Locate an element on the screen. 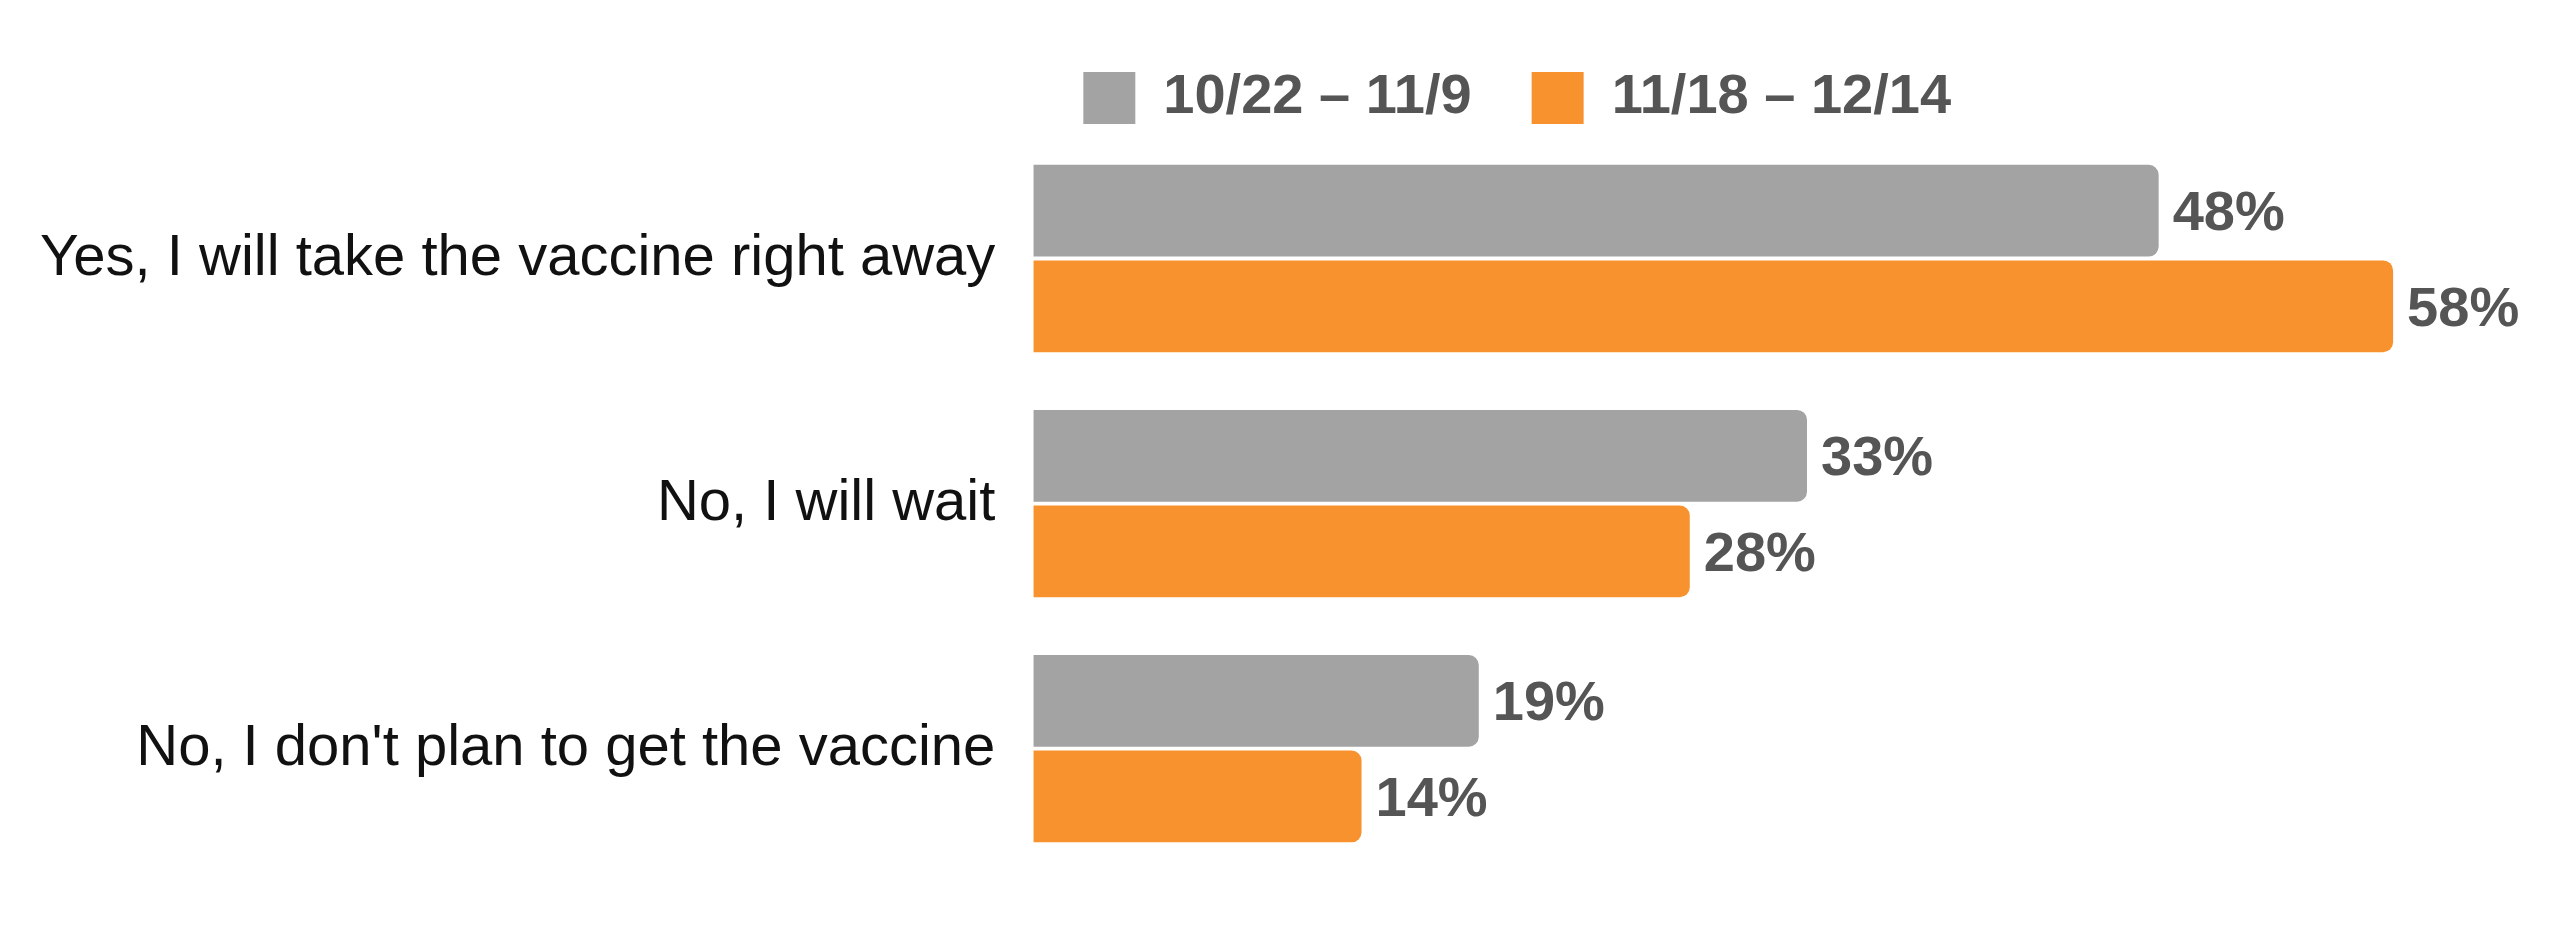 The width and height of the screenshot is (2560, 936). legend-label: 10/22 – 11/9 is located at coordinates (1317, 94).